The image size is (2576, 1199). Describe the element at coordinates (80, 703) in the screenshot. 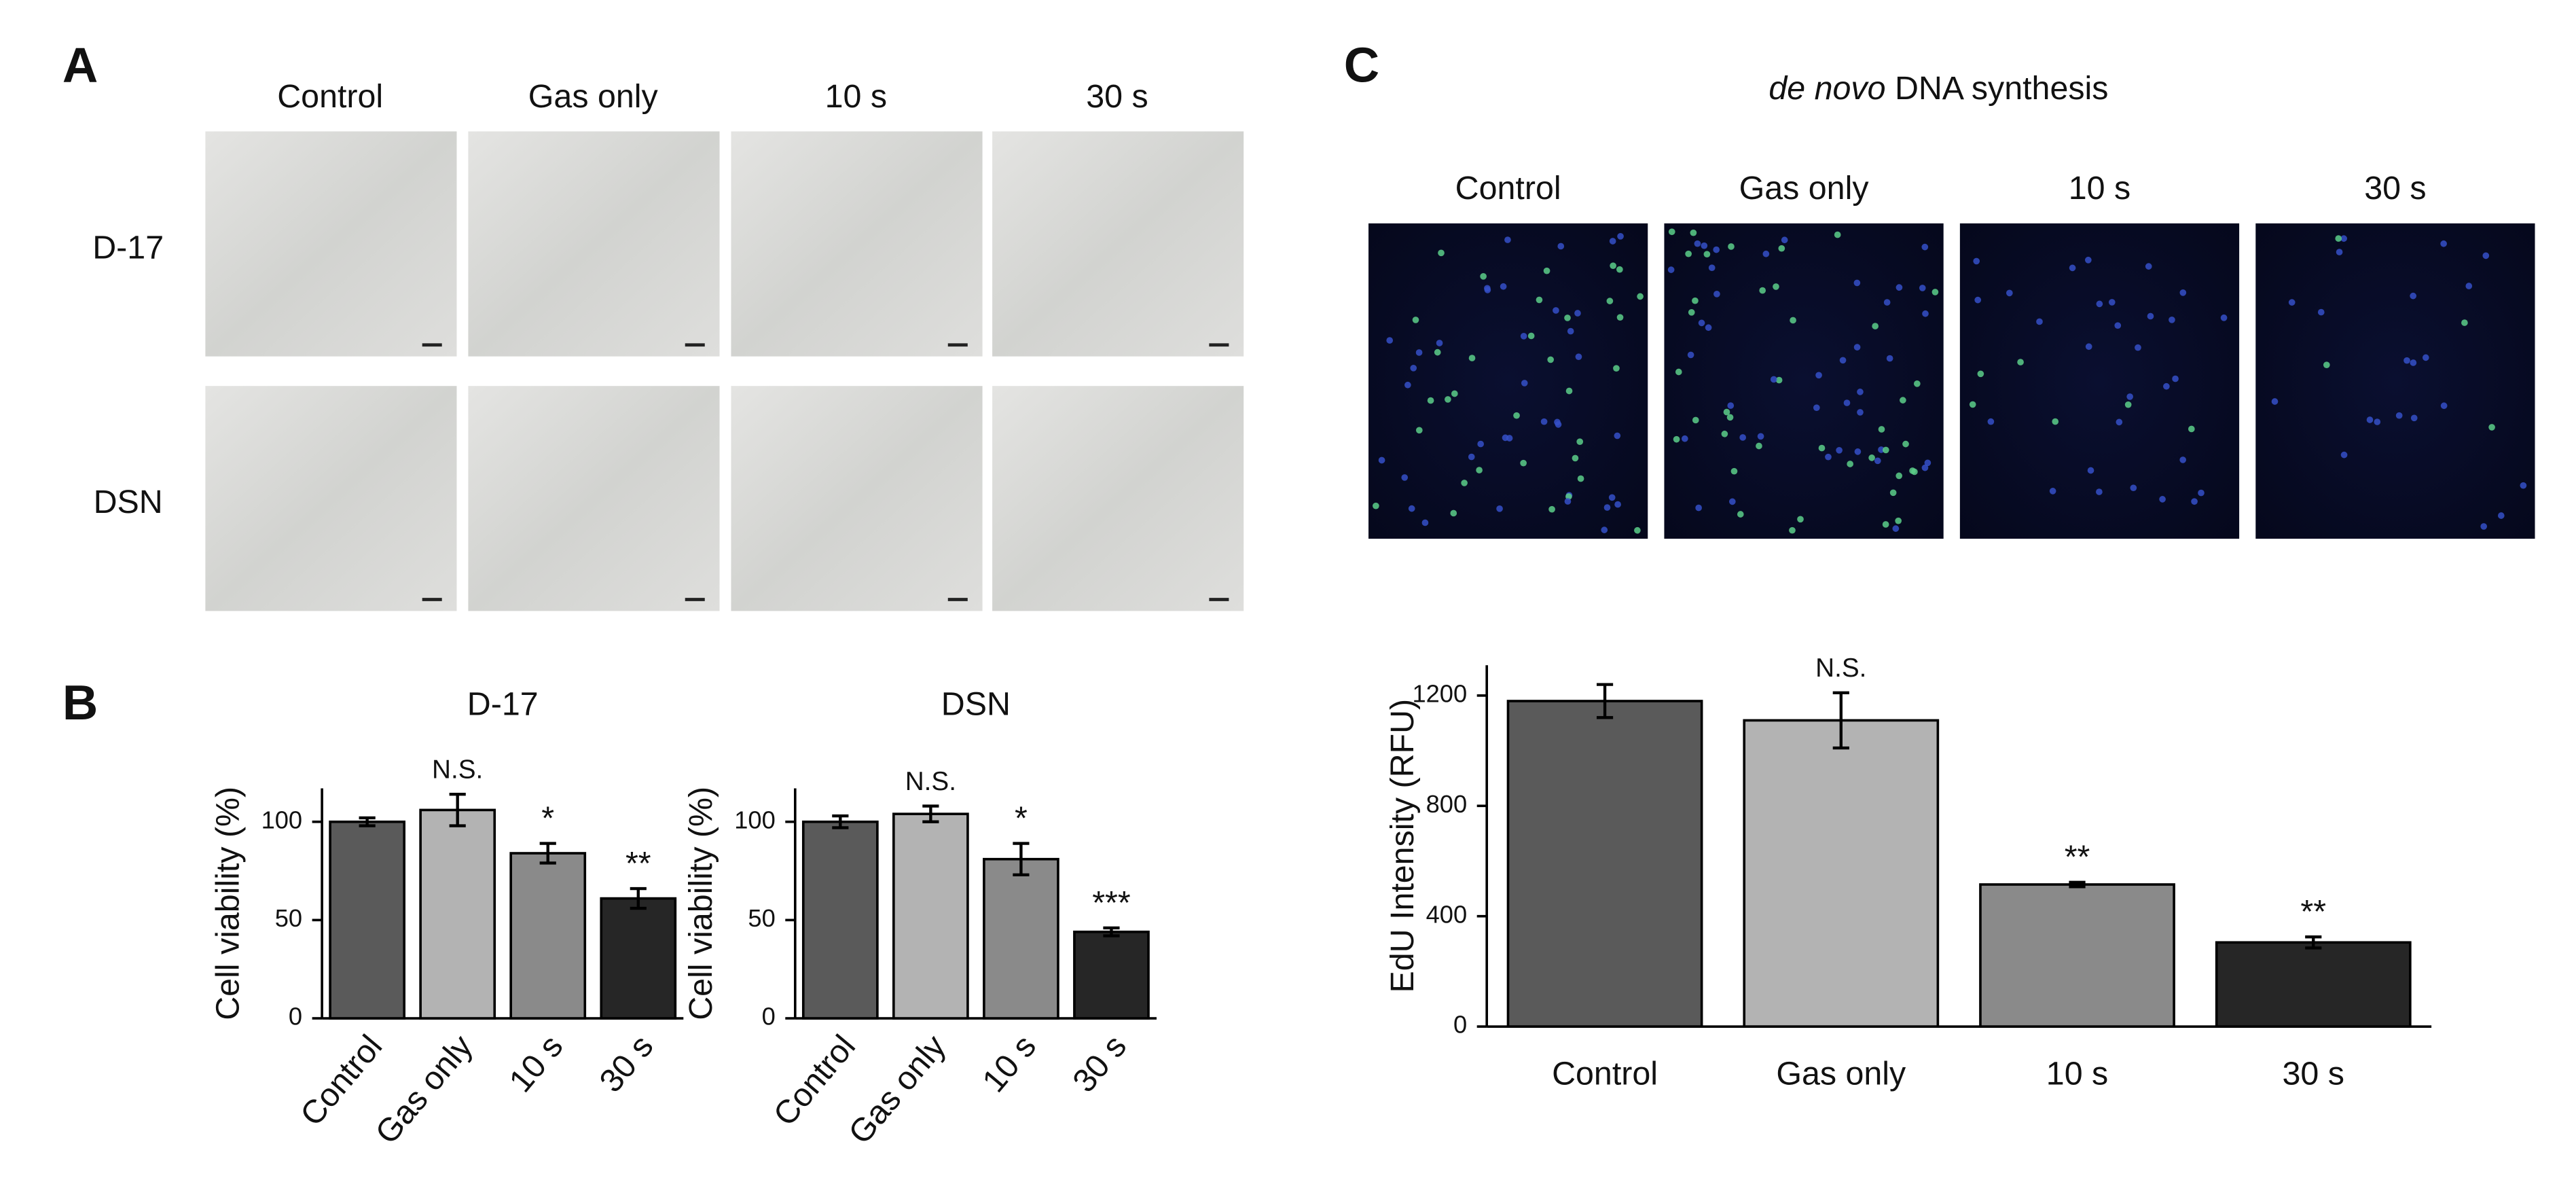

I see `panel-letter: B` at that location.